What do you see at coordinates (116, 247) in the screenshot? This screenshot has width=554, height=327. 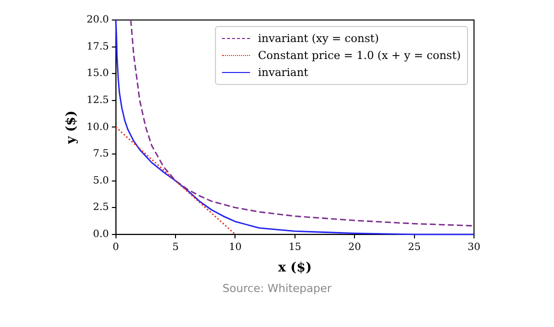 I see `x-tick-label: 0` at bounding box center [116, 247].